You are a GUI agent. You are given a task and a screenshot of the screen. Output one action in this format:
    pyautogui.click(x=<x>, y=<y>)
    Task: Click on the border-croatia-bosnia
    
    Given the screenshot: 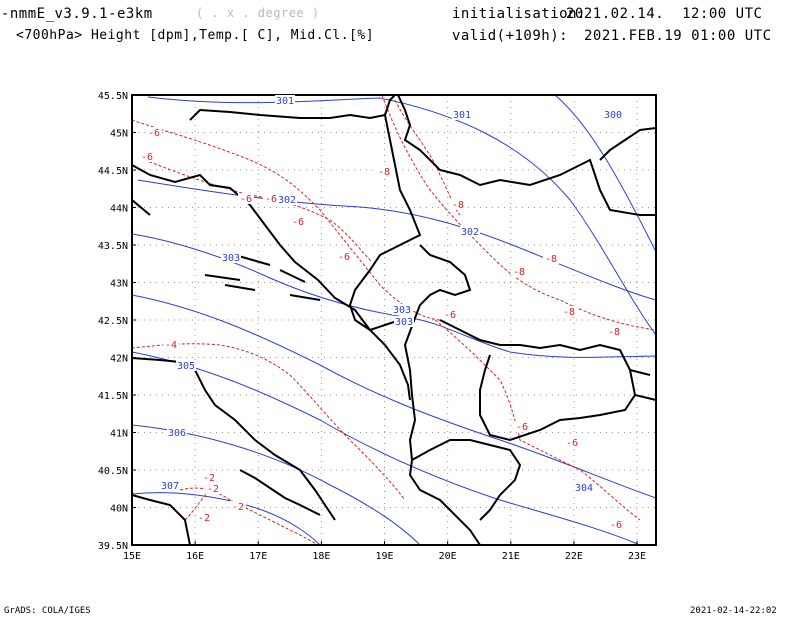 What is the action you would take?
    pyautogui.click(x=305, y=219)
    